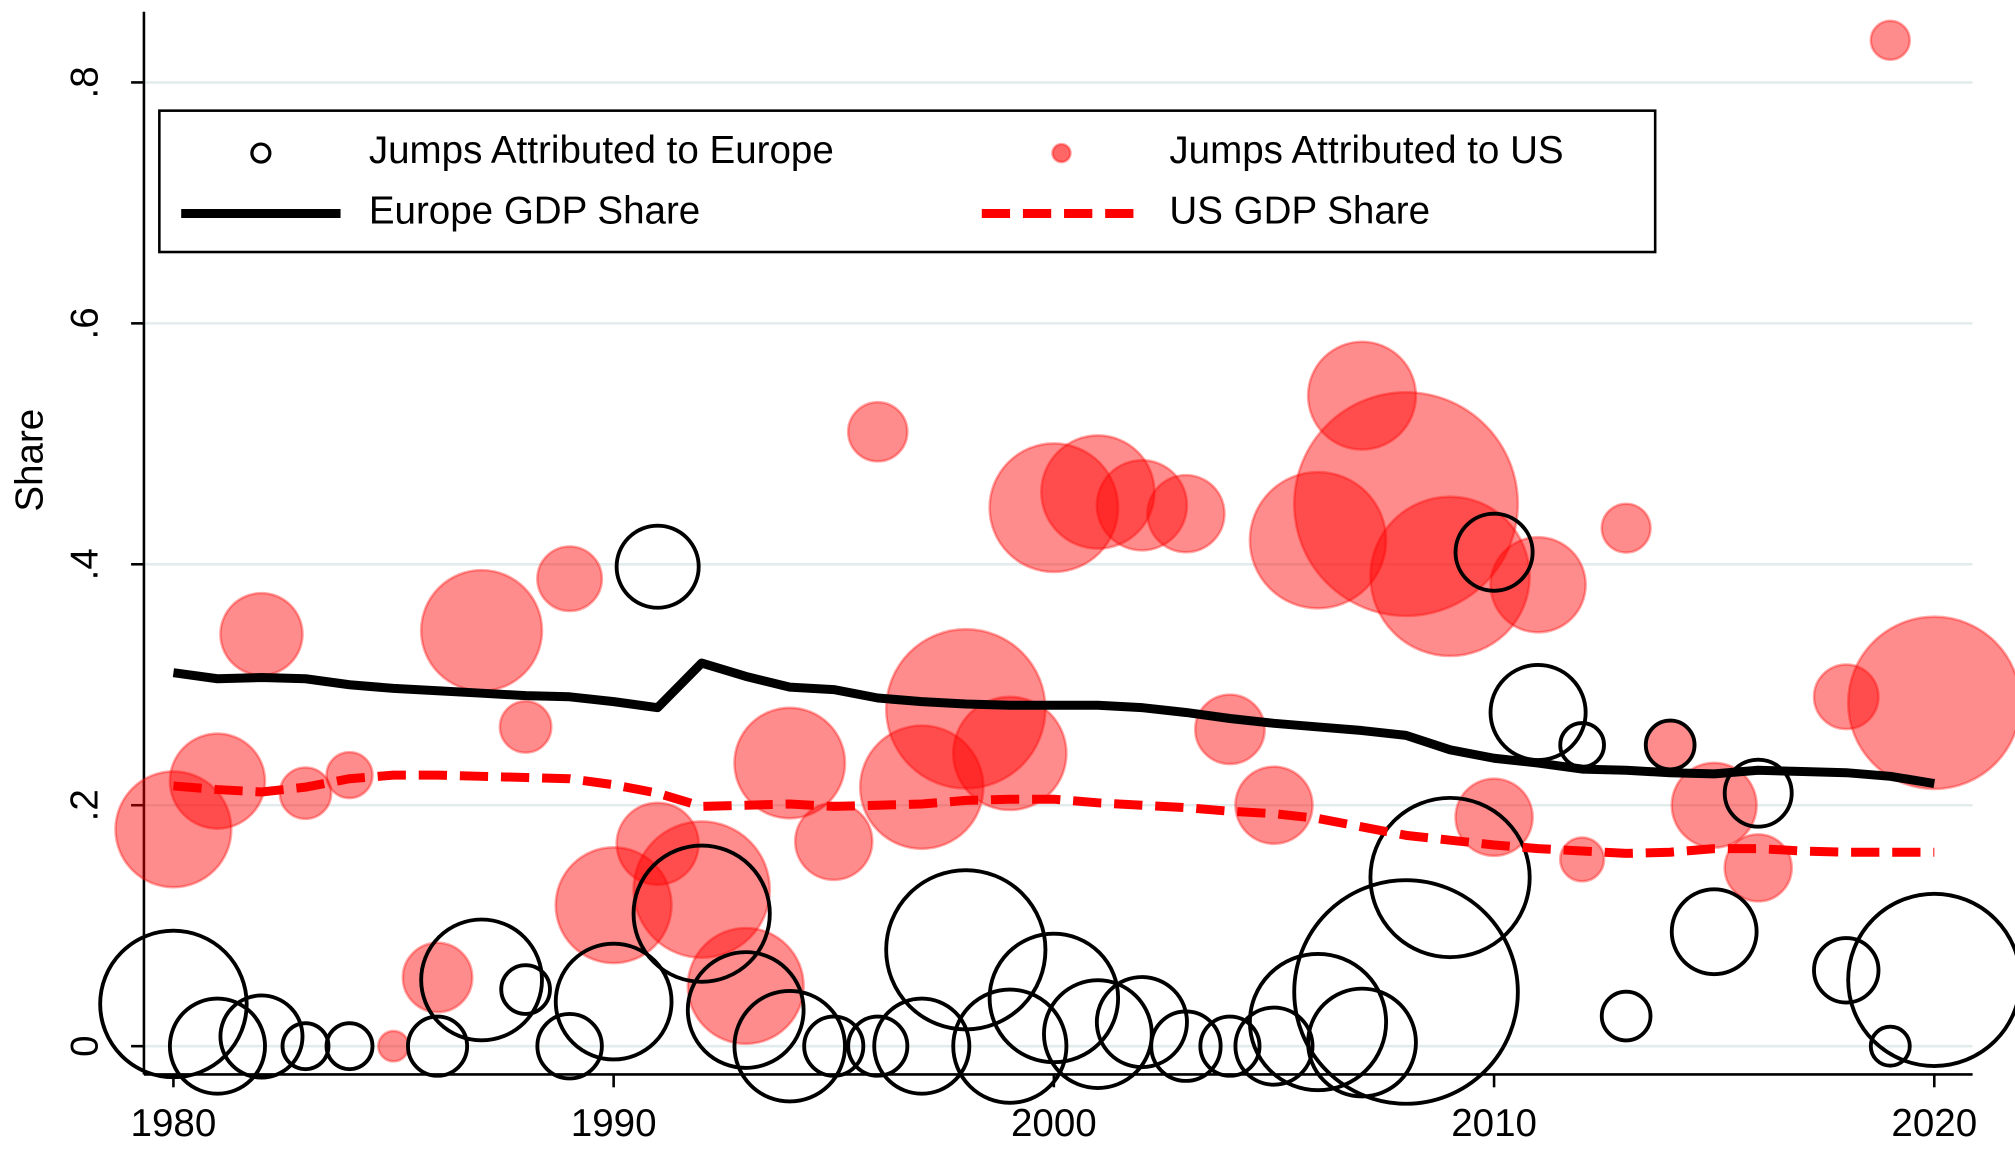 This screenshot has width=2015, height=1162. What do you see at coordinates (1934, 1123) in the screenshot?
I see `x-tick-label: 2020` at bounding box center [1934, 1123].